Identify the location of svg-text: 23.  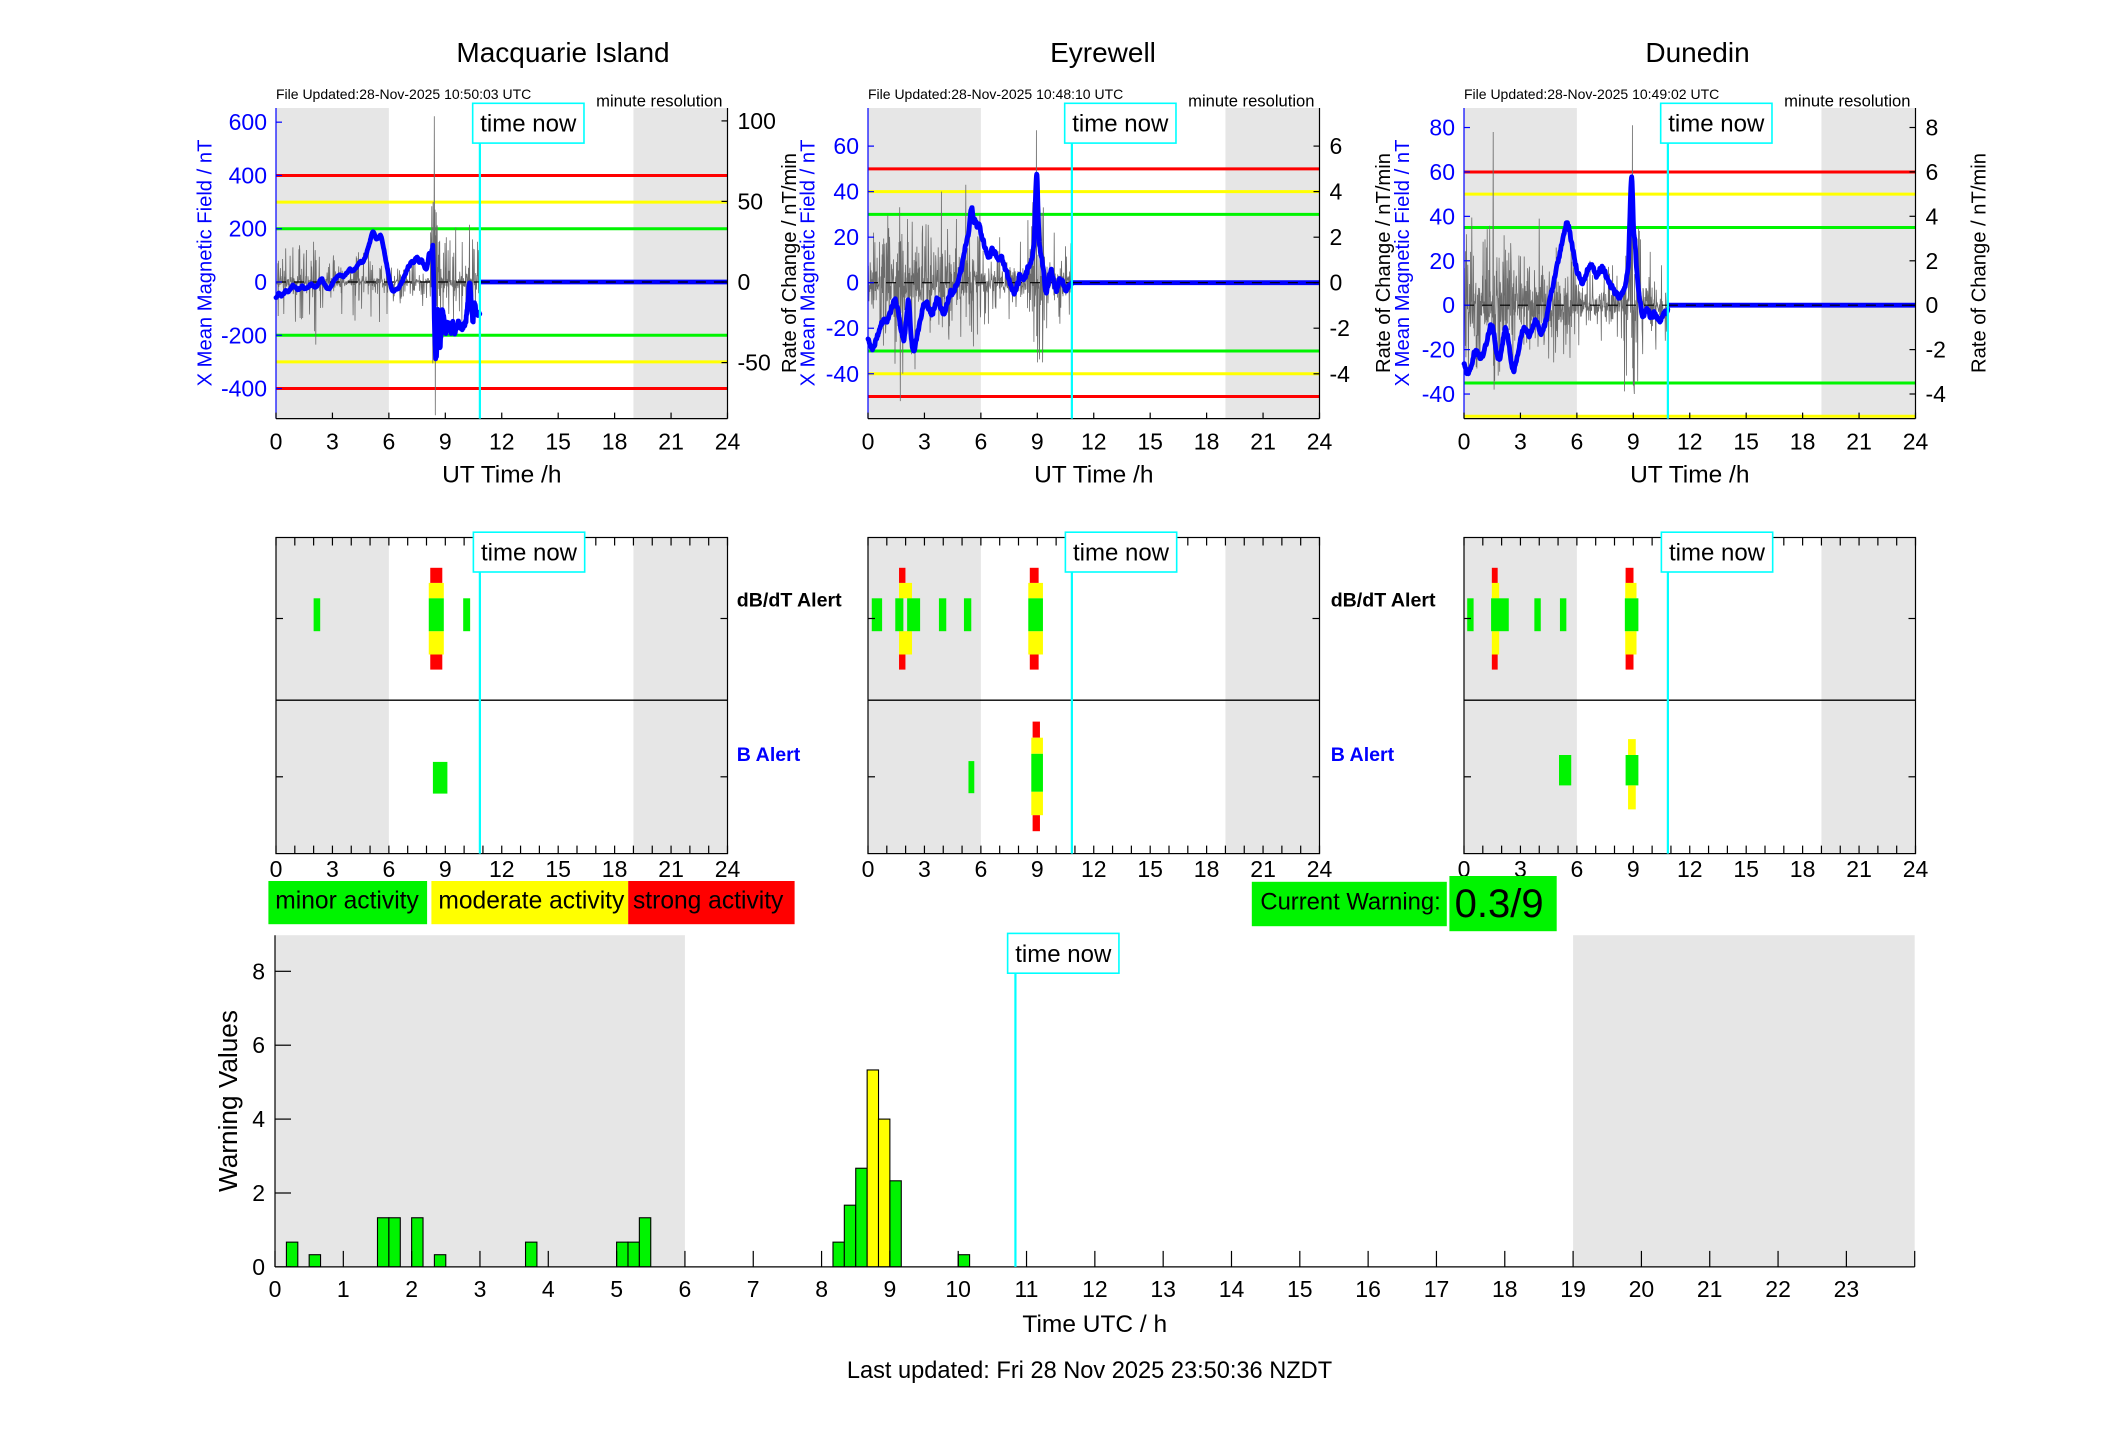
(1847, 1289).